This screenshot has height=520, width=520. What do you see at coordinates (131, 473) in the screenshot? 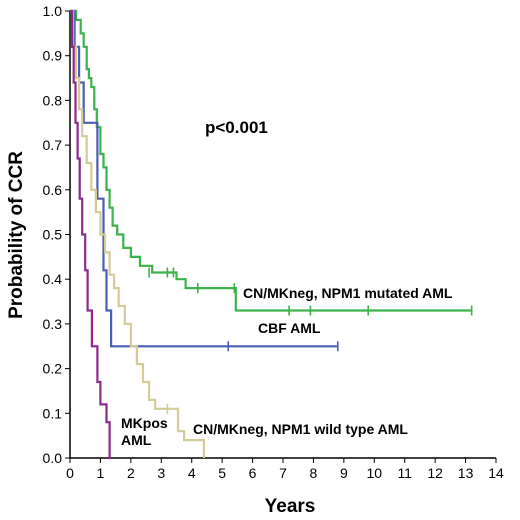
I see `x-tick-label: 2` at bounding box center [131, 473].